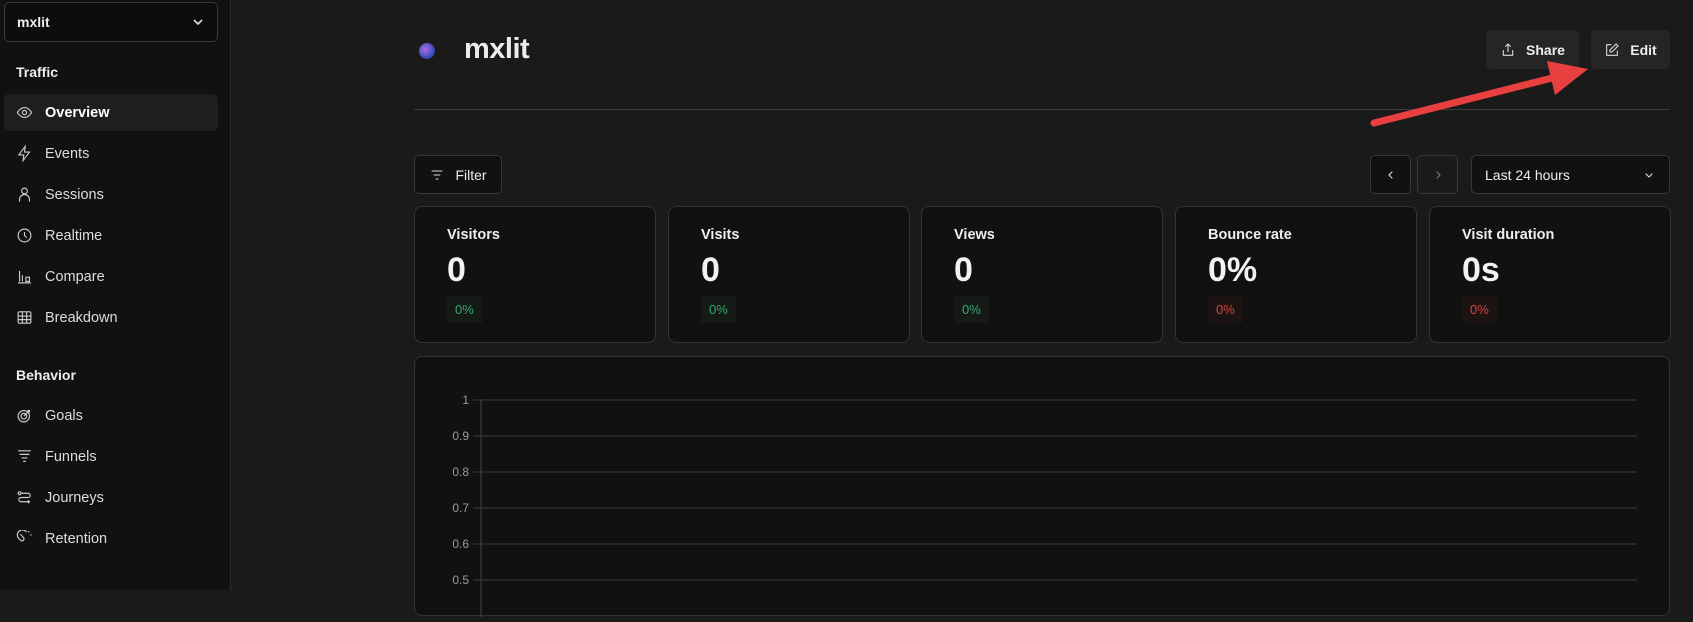  I want to click on sidebar-item-breakdown: Breakdown, so click(111, 317).